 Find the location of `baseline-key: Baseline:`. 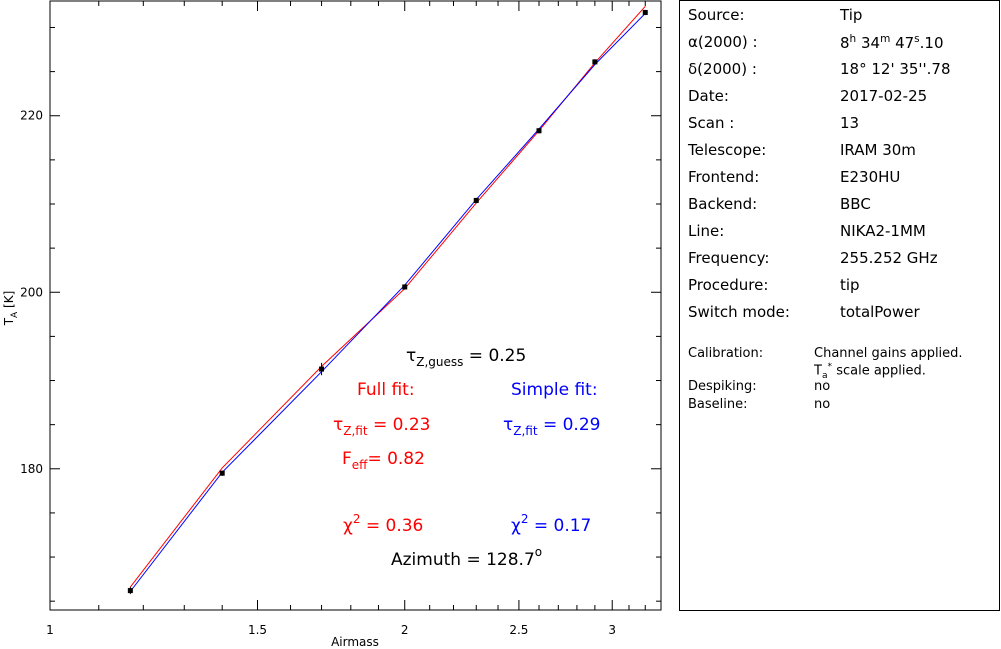

baseline-key: Baseline: is located at coordinates (718, 404).